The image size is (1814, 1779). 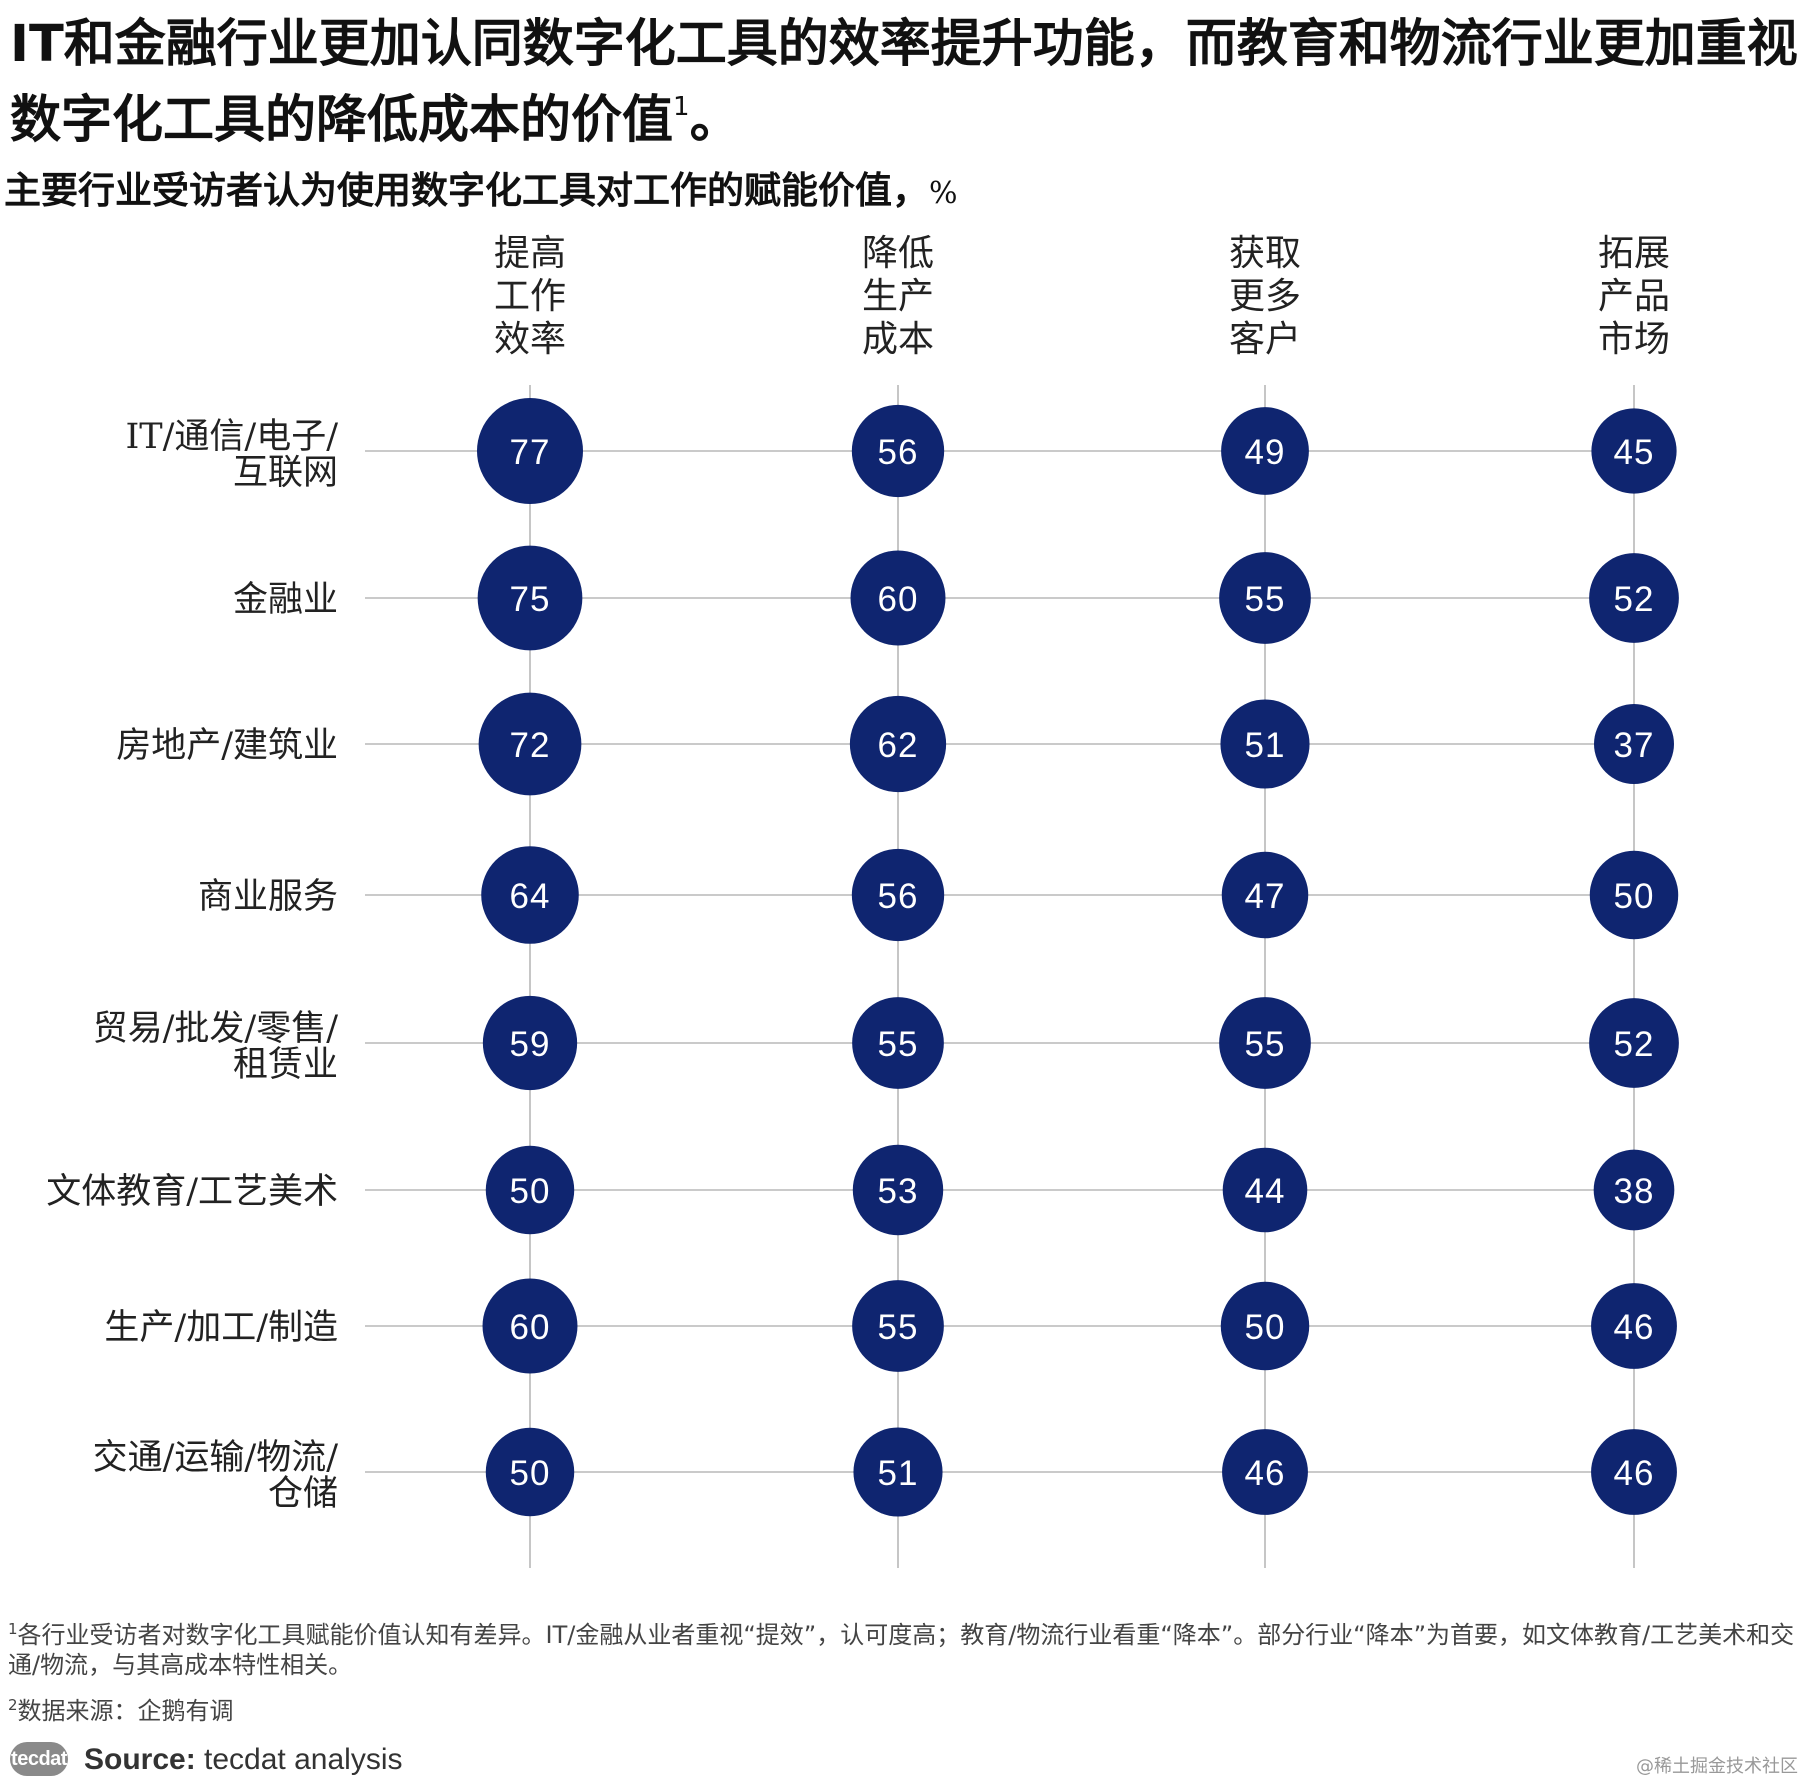 I want to click on bubble-r3-c2, so click(x=1265, y=895).